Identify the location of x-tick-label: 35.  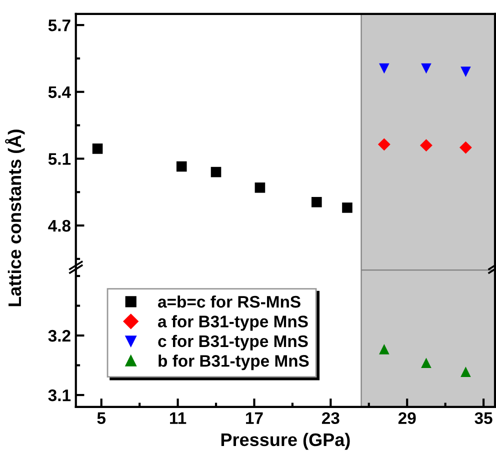
(483, 418).